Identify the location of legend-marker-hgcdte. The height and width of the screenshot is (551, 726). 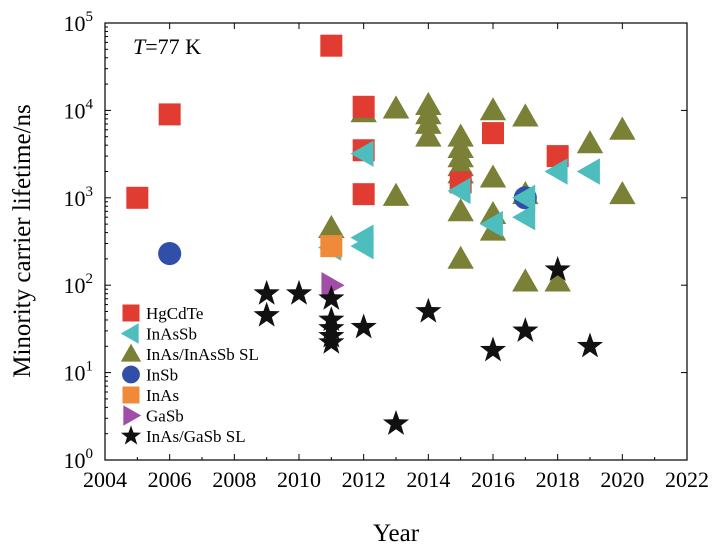
(131, 313).